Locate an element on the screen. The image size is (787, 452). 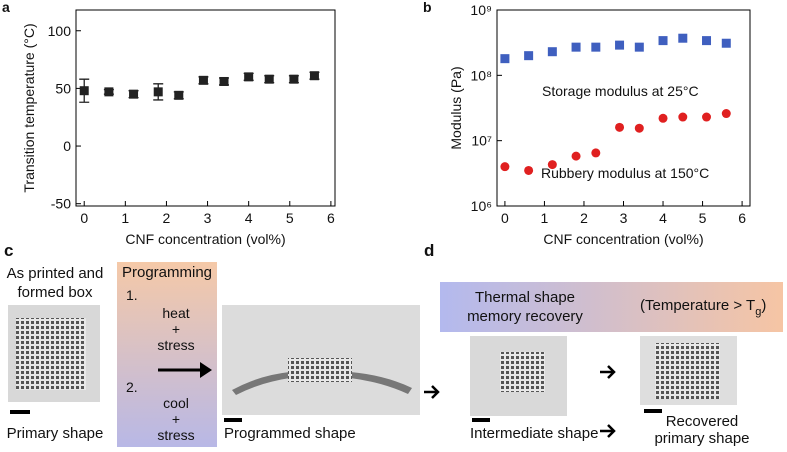
recovery-box is located at coordinates (611, 307).